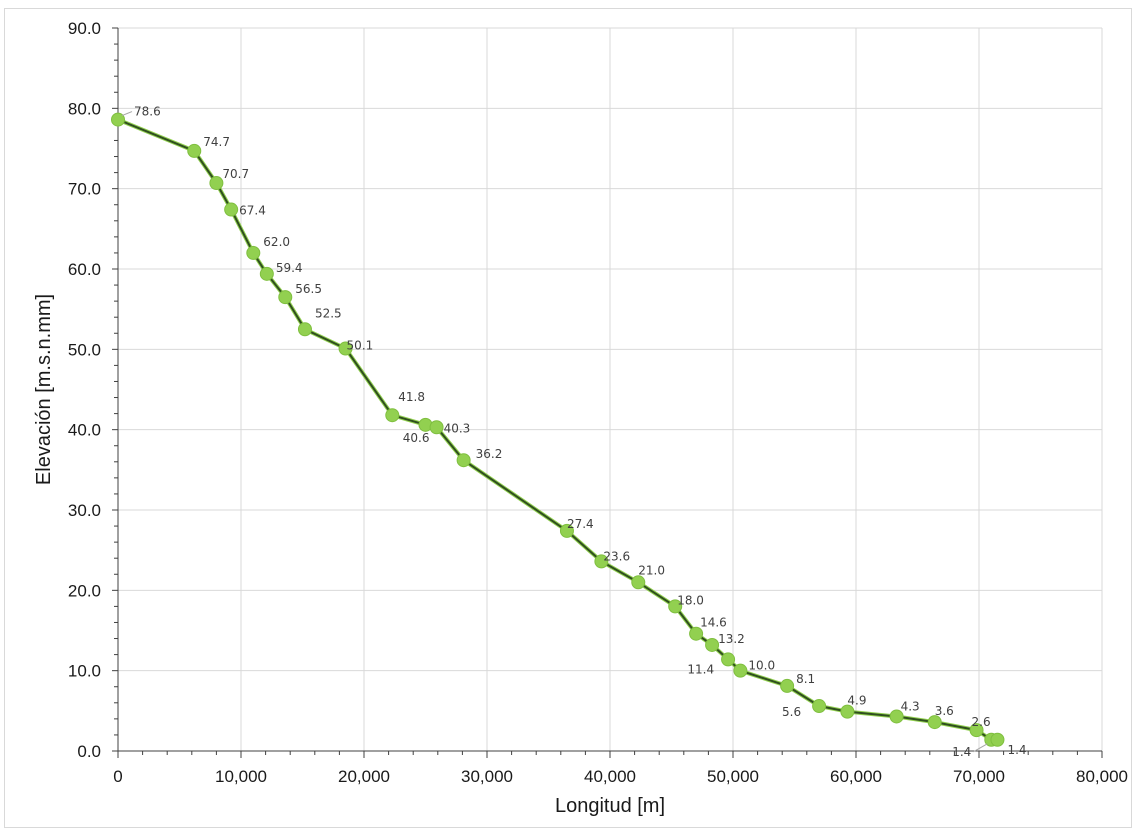  Describe the element at coordinates (84, 269) in the screenshot. I see `y-tick-label: 60.0` at that location.